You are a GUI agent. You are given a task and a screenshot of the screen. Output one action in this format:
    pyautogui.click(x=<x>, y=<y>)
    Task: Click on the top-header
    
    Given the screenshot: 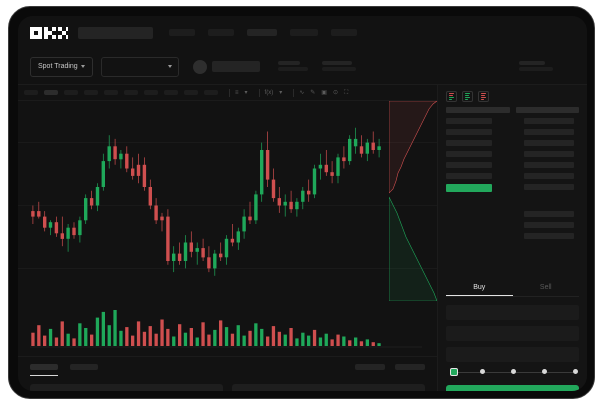 What is the action you would take?
    pyautogui.click(x=302, y=32)
    